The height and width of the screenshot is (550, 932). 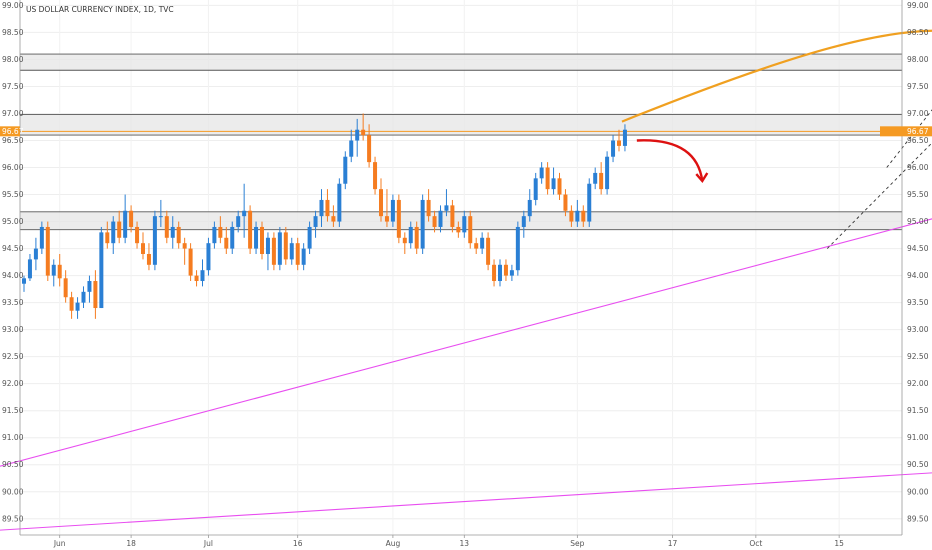 I want to click on y-tick-label-left: 97.00, so click(x=13, y=113).